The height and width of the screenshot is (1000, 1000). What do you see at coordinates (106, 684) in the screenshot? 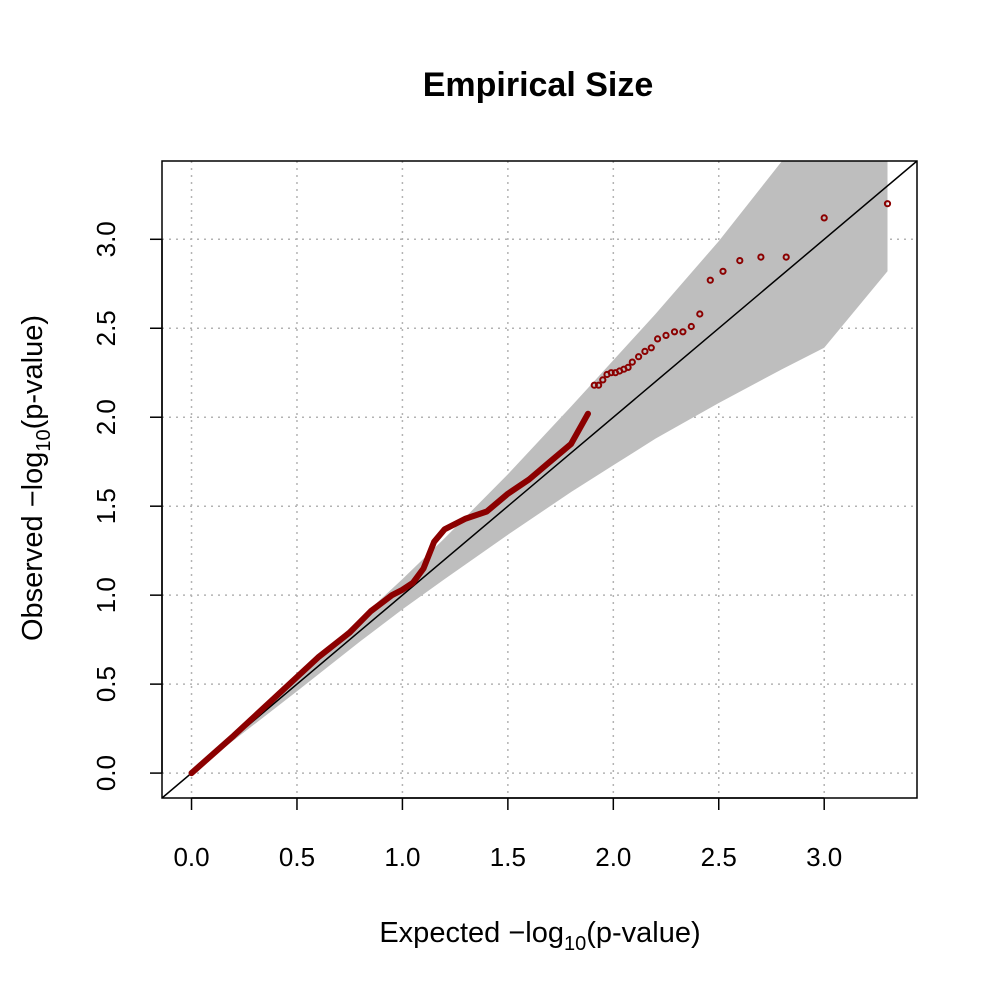
I see `y-tick-label: 0.5` at bounding box center [106, 684].